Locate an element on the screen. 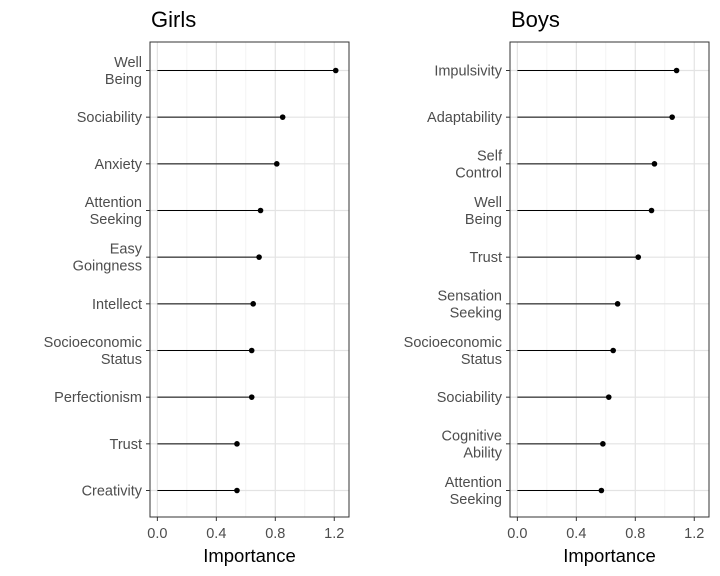 The width and height of the screenshot is (720, 576). category-label: Sensation Seeking is located at coordinates (470, 304).